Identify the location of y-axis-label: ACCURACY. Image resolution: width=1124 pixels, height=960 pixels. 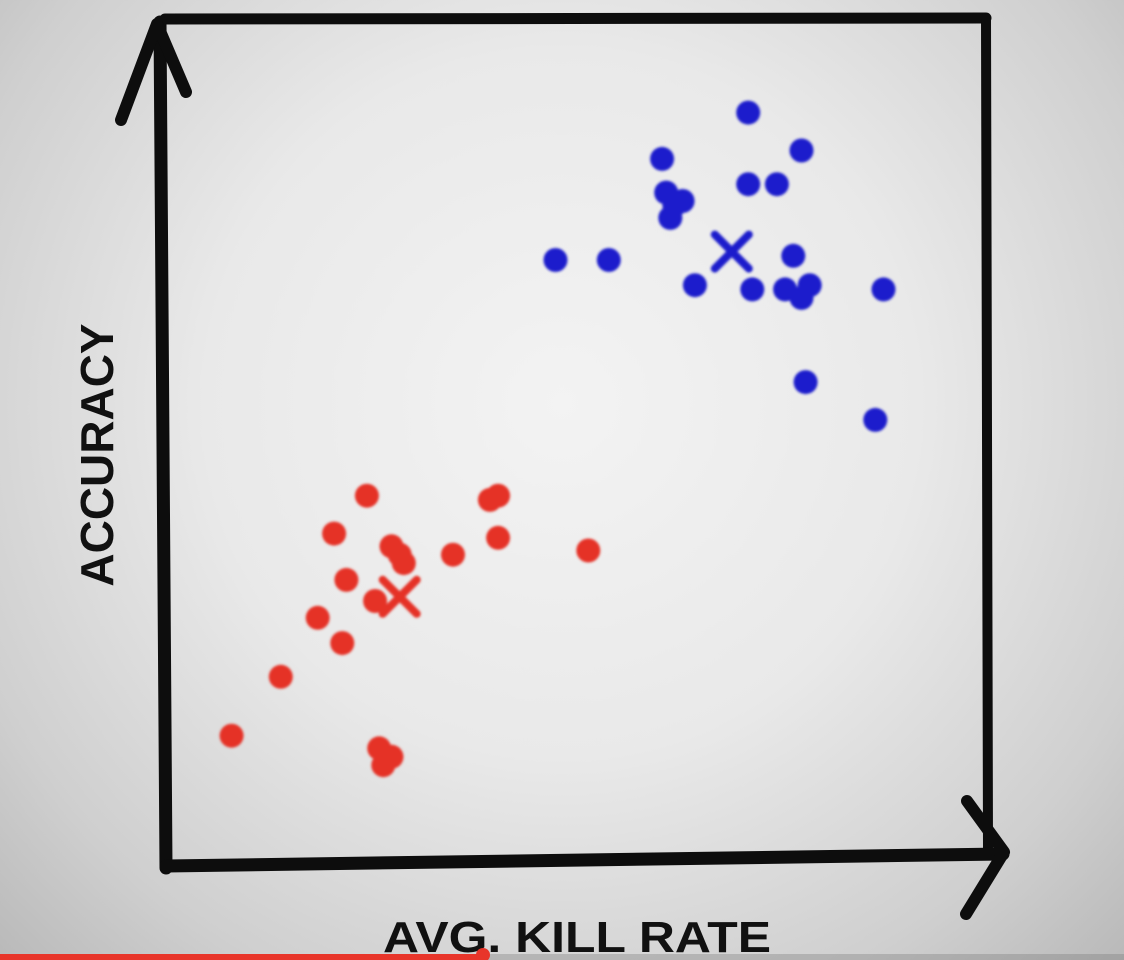
(97, 454).